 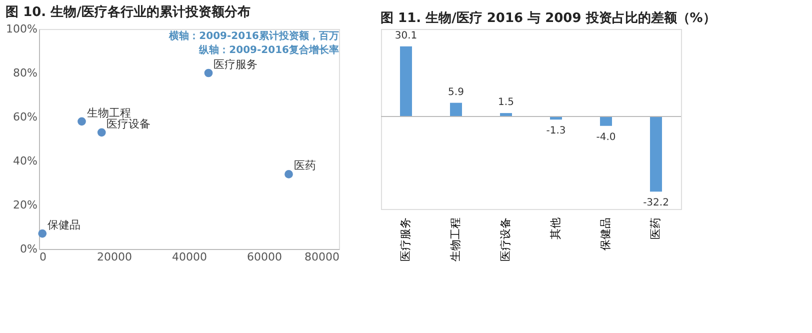 What do you see at coordinates (456, 92) in the screenshot?
I see `data-label: 5.9` at bounding box center [456, 92].